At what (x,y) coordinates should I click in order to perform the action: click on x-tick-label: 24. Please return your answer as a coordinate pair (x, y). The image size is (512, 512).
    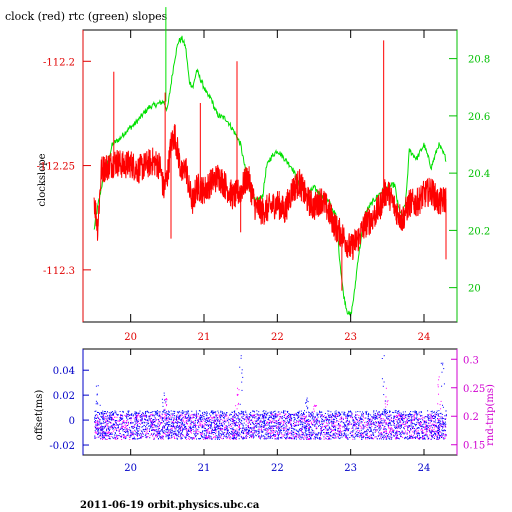
    Looking at the image, I should click on (424, 337).